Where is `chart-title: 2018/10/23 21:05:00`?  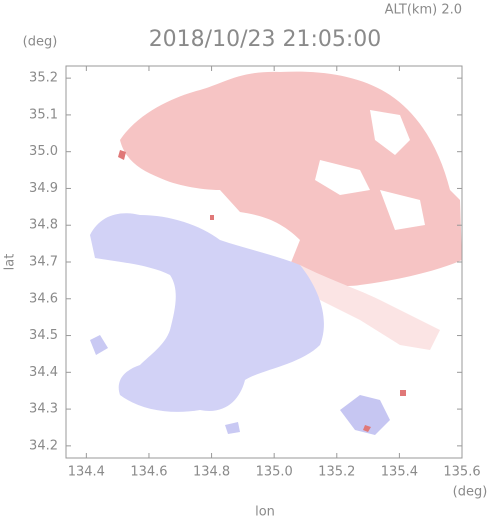 chart-title: 2018/10/23 21:05:00 is located at coordinates (265, 39).